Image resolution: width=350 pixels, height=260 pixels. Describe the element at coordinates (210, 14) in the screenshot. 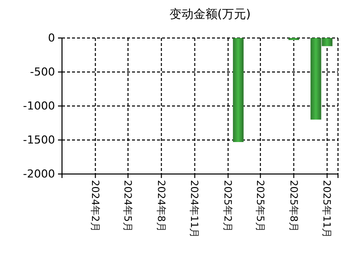

I see `chart-title: 变动金额(万元)` at that location.